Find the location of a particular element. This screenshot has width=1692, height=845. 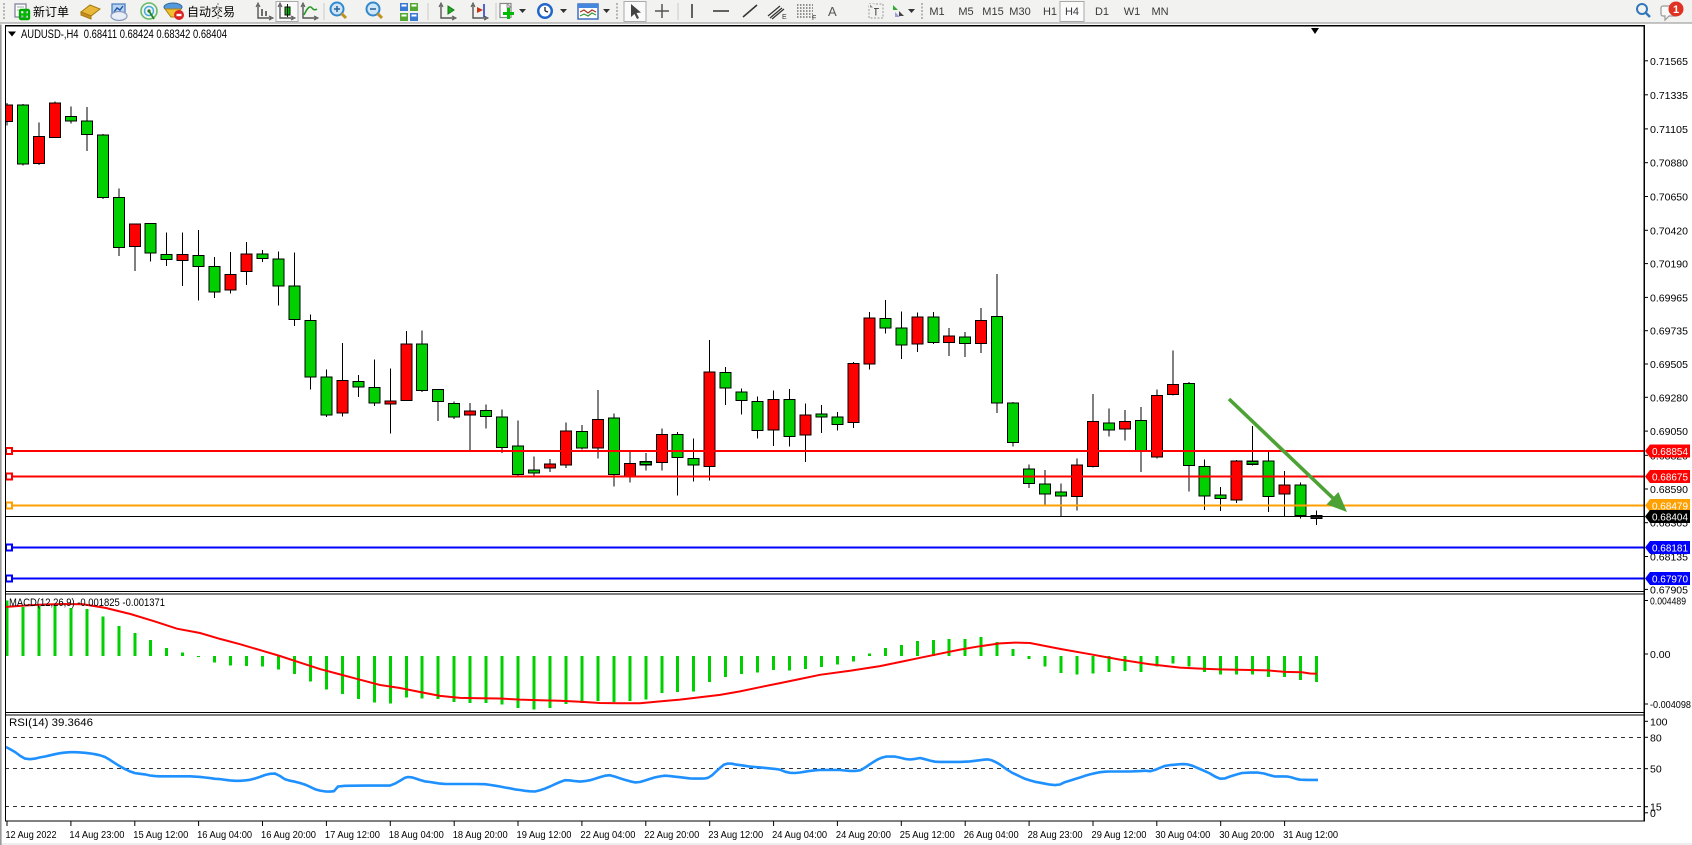

svg-text: 0.70880 is located at coordinates (1669, 164).